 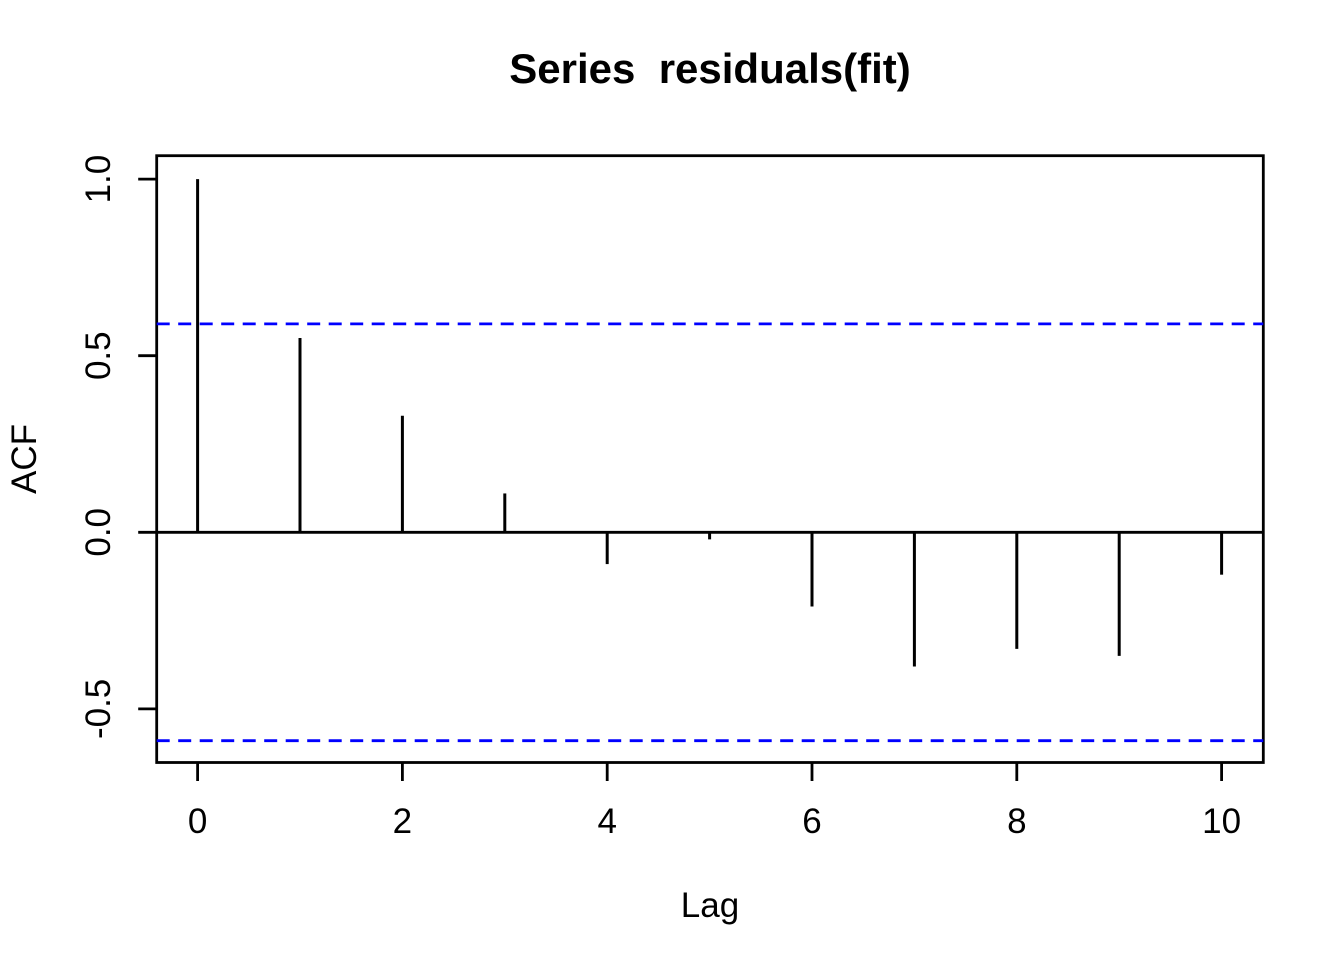 What do you see at coordinates (709, 68) in the screenshot?
I see `chart-title: Series residuals(fit)` at bounding box center [709, 68].